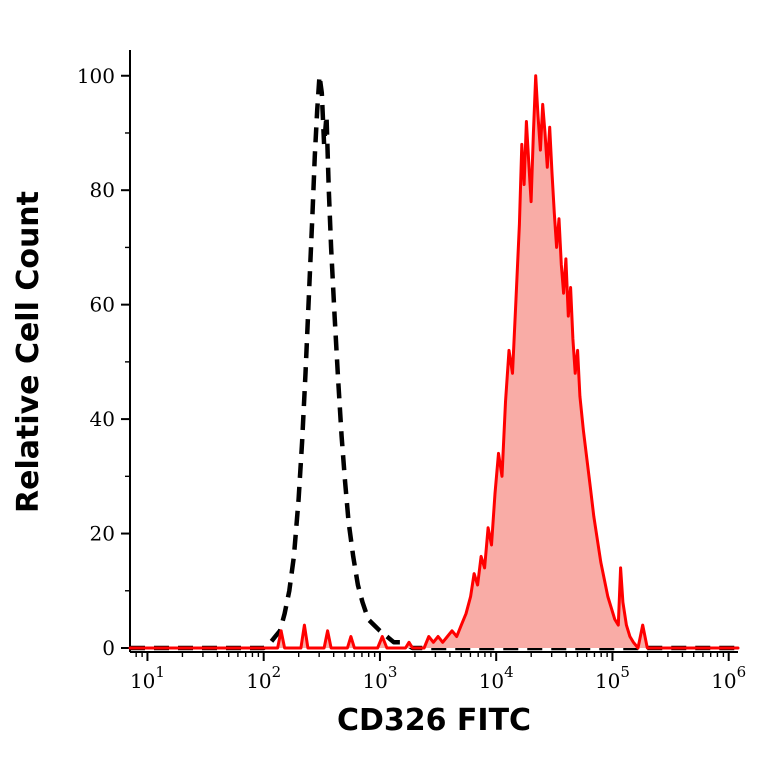  I want to click on x-tick-label: 10³, so click(379, 678).